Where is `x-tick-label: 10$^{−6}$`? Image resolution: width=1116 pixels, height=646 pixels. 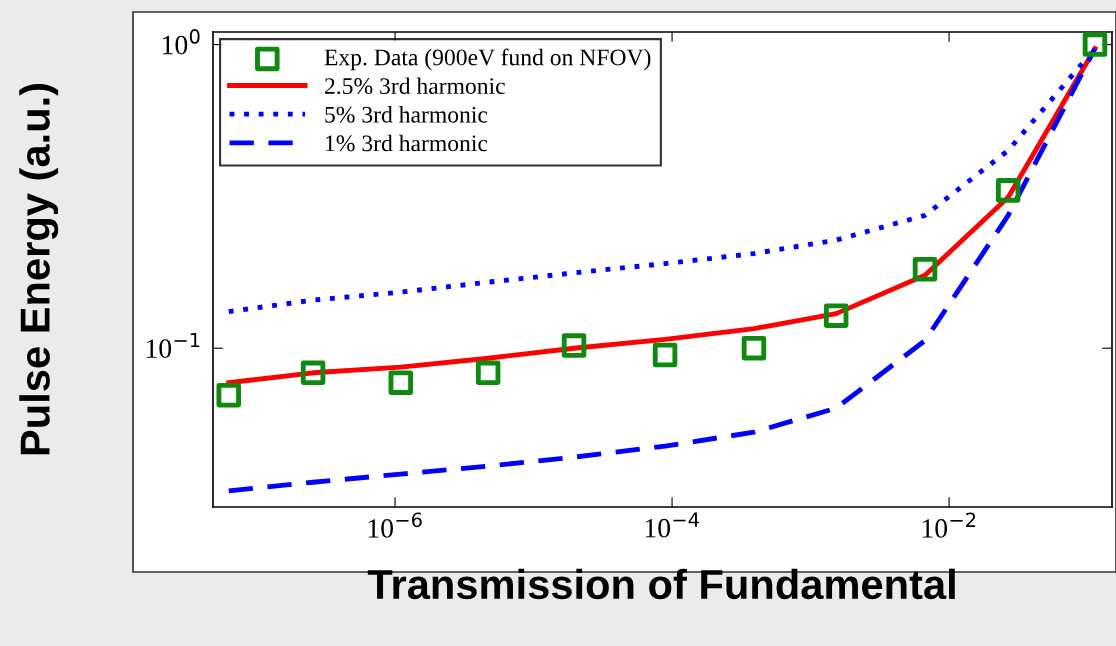
x-tick-label: 10$^{−6}$ is located at coordinates (395, 525).